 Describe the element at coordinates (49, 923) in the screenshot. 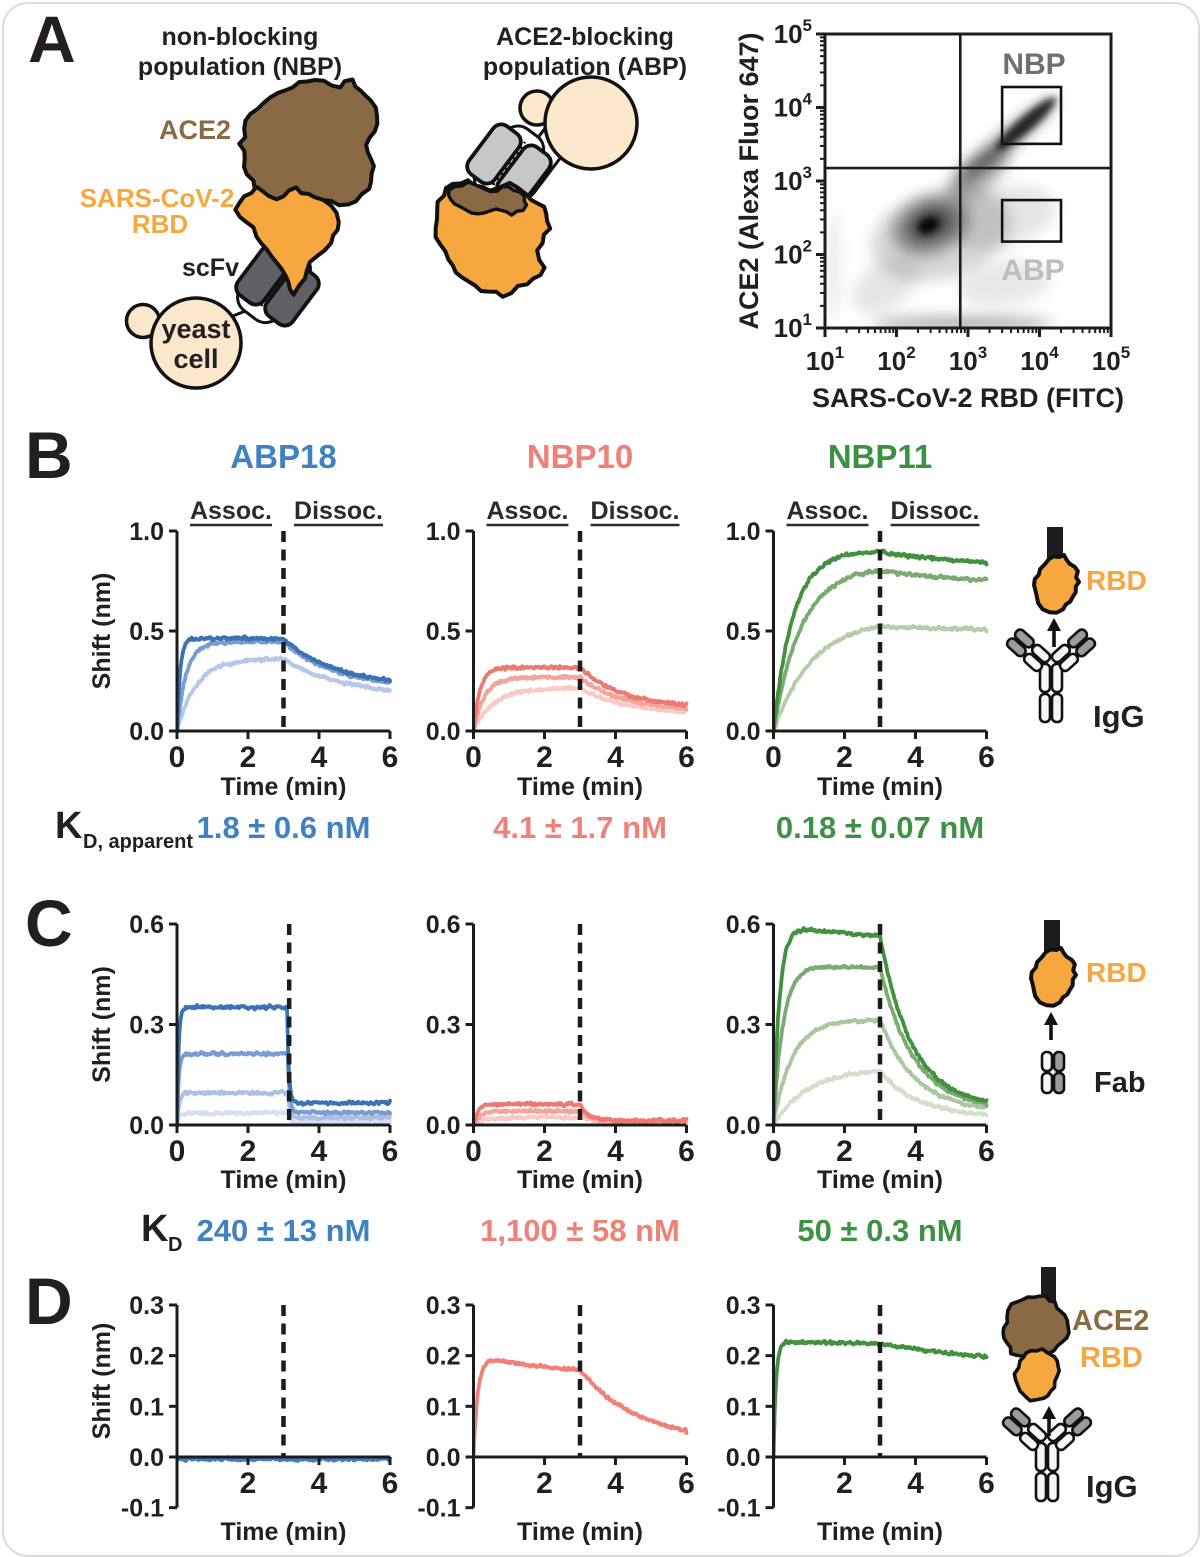

I see `panel-c-label: C` at that location.